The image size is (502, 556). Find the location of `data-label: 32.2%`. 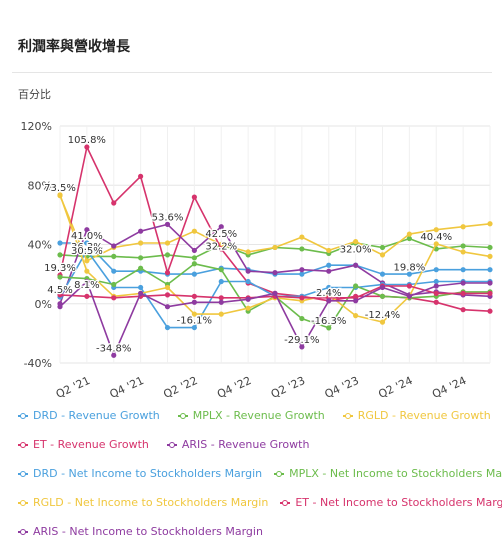

data-label: 32.2% is located at coordinates (221, 246).